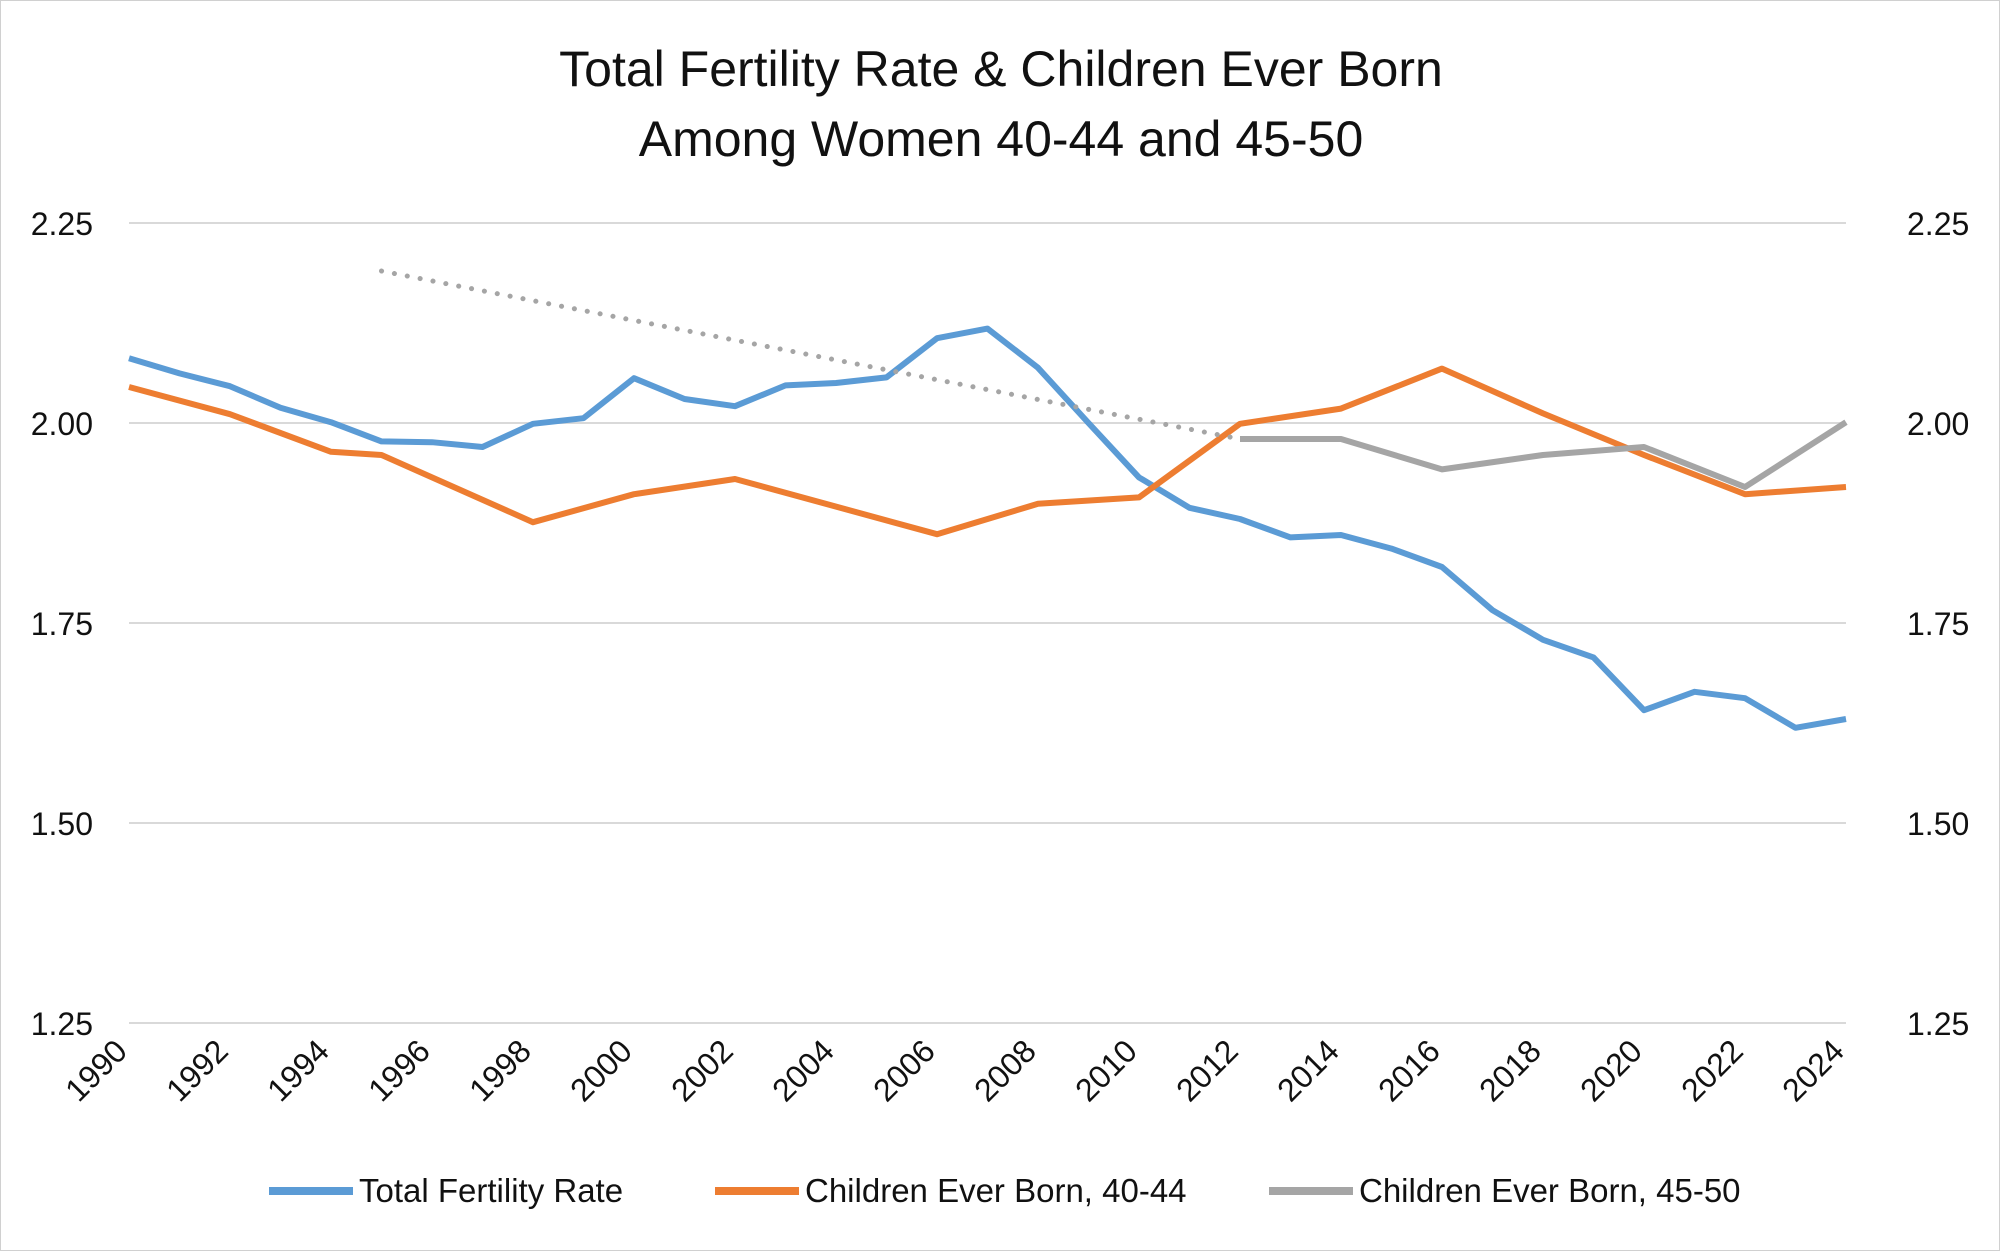 This screenshot has width=2000, height=1255. I want to click on x-tick-label-2008: 2008, so click(1005, 1070).